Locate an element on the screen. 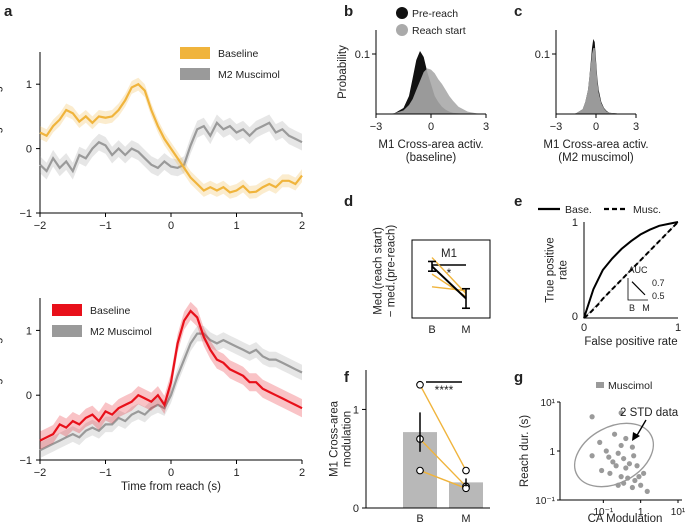 Image resolution: width=685 pixels, height=527 pixels. chart-e-ytick-label: 1 is located at coordinates (575, 223).